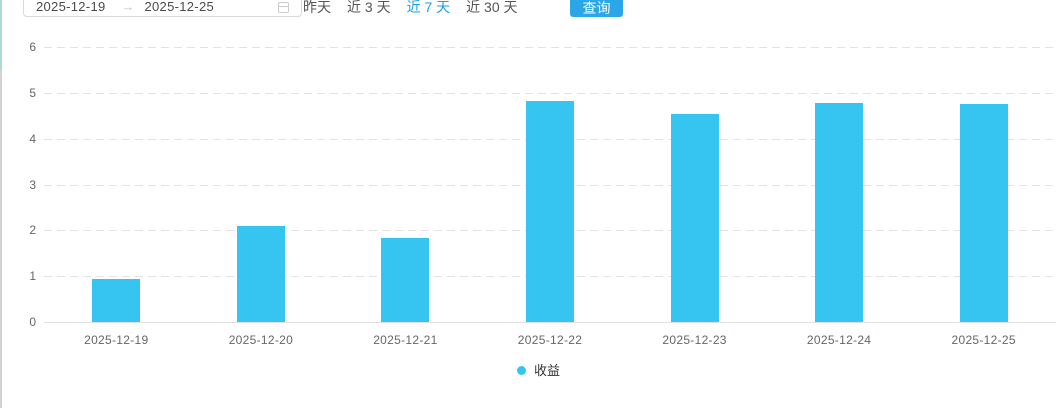  I want to click on quick-link-last-7-days: 近 7 天, so click(428, 7).